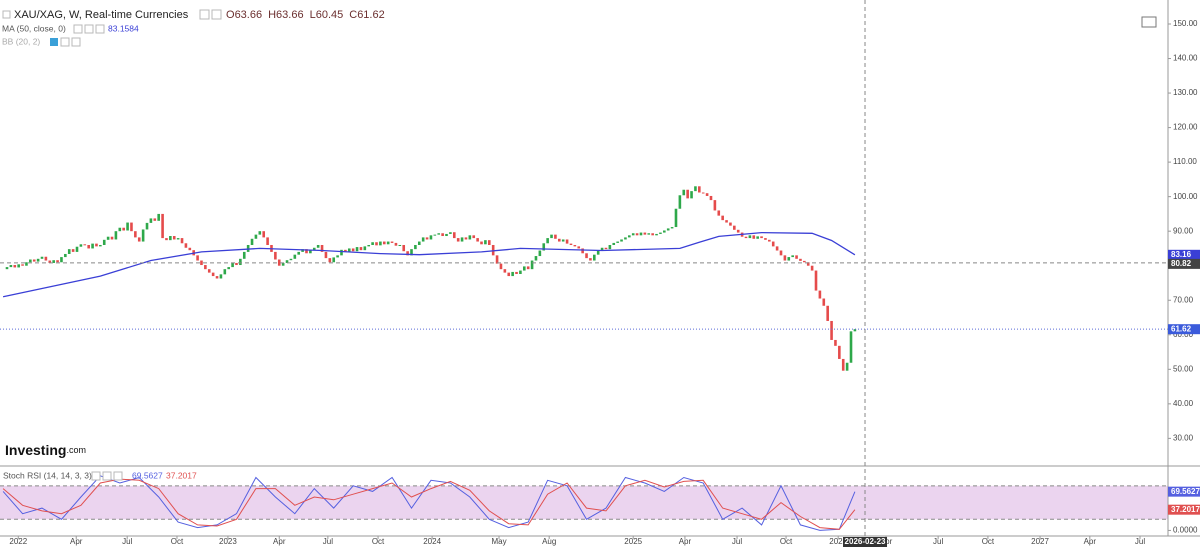  What do you see at coordinates (76, 42) in the screenshot?
I see `bb-remove-icon` at bounding box center [76, 42].